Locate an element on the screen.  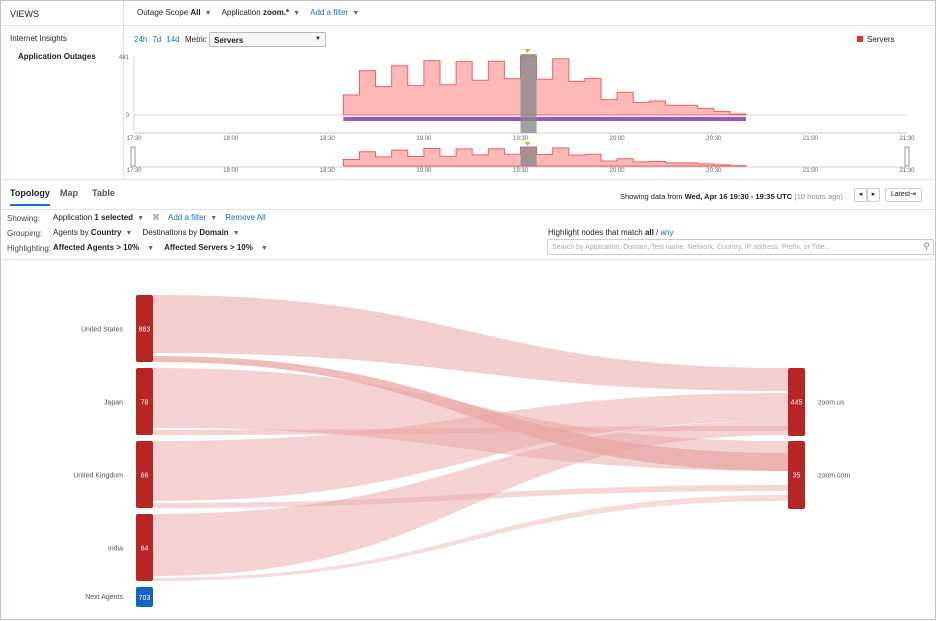
tab-map: Map is located at coordinates (69, 193).